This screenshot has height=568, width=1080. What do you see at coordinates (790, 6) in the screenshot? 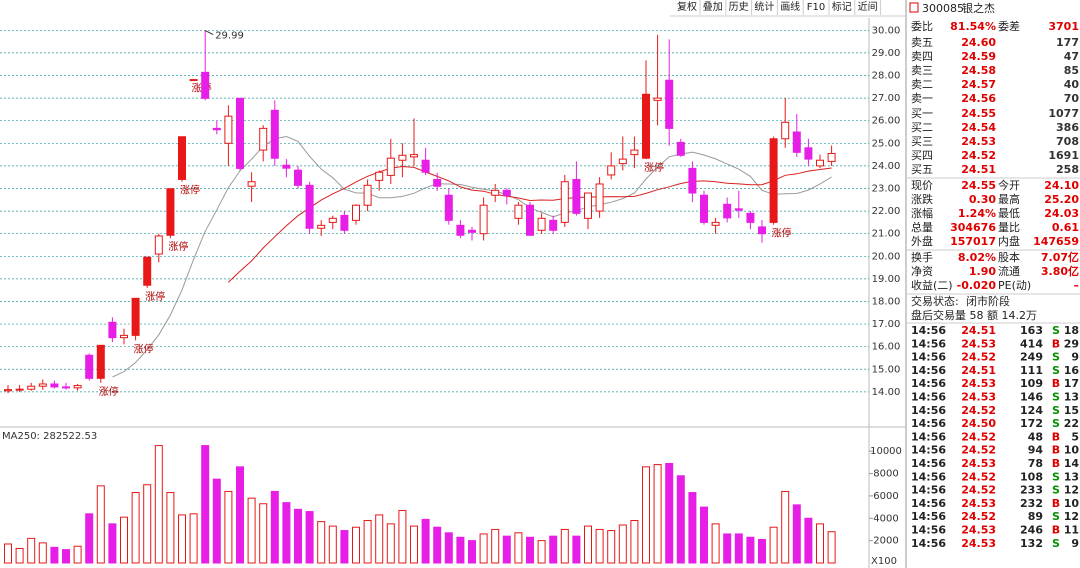
I see `toolbar-button: 画线` at bounding box center [790, 6].